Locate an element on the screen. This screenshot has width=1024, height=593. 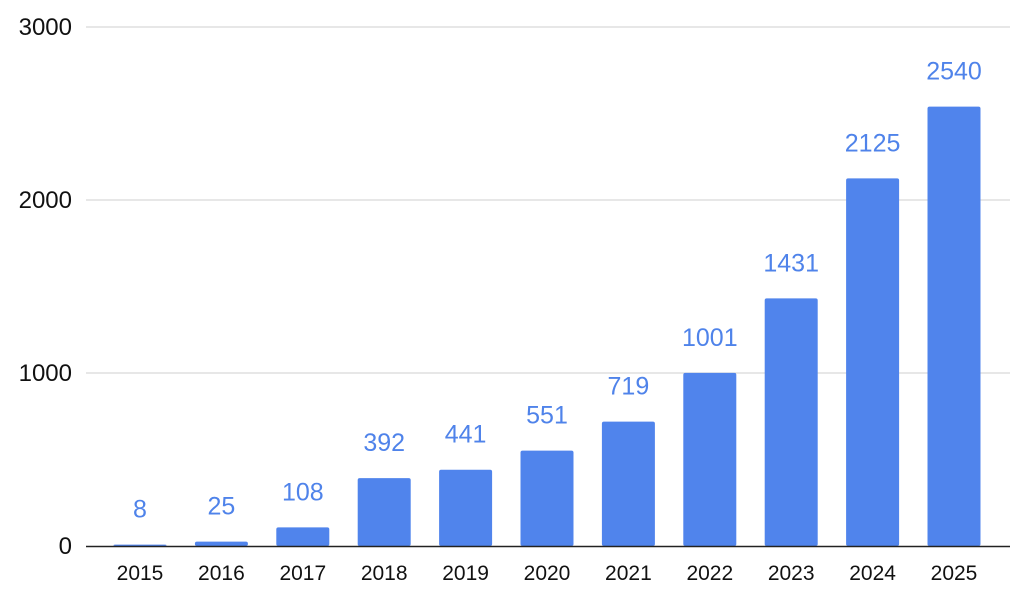
y-tick-label: 1000 is located at coordinates (45, 373).